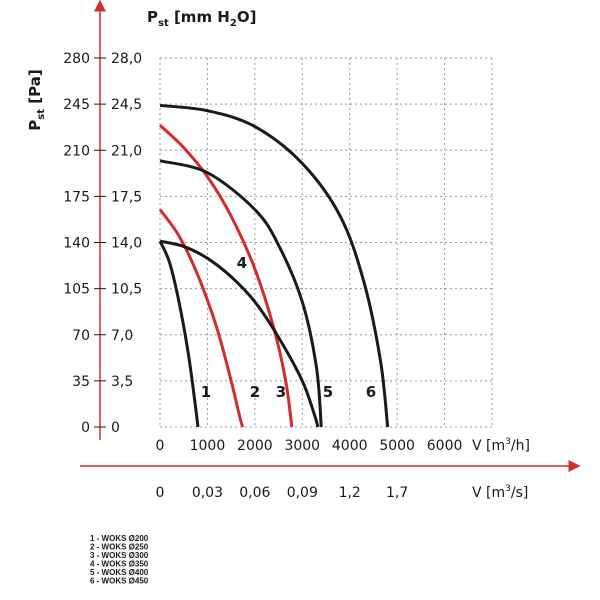 This screenshot has width=600, height=600. Describe the element at coordinates (350, 493) in the screenshot. I see `x2-tick-label: 1,2` at that location.